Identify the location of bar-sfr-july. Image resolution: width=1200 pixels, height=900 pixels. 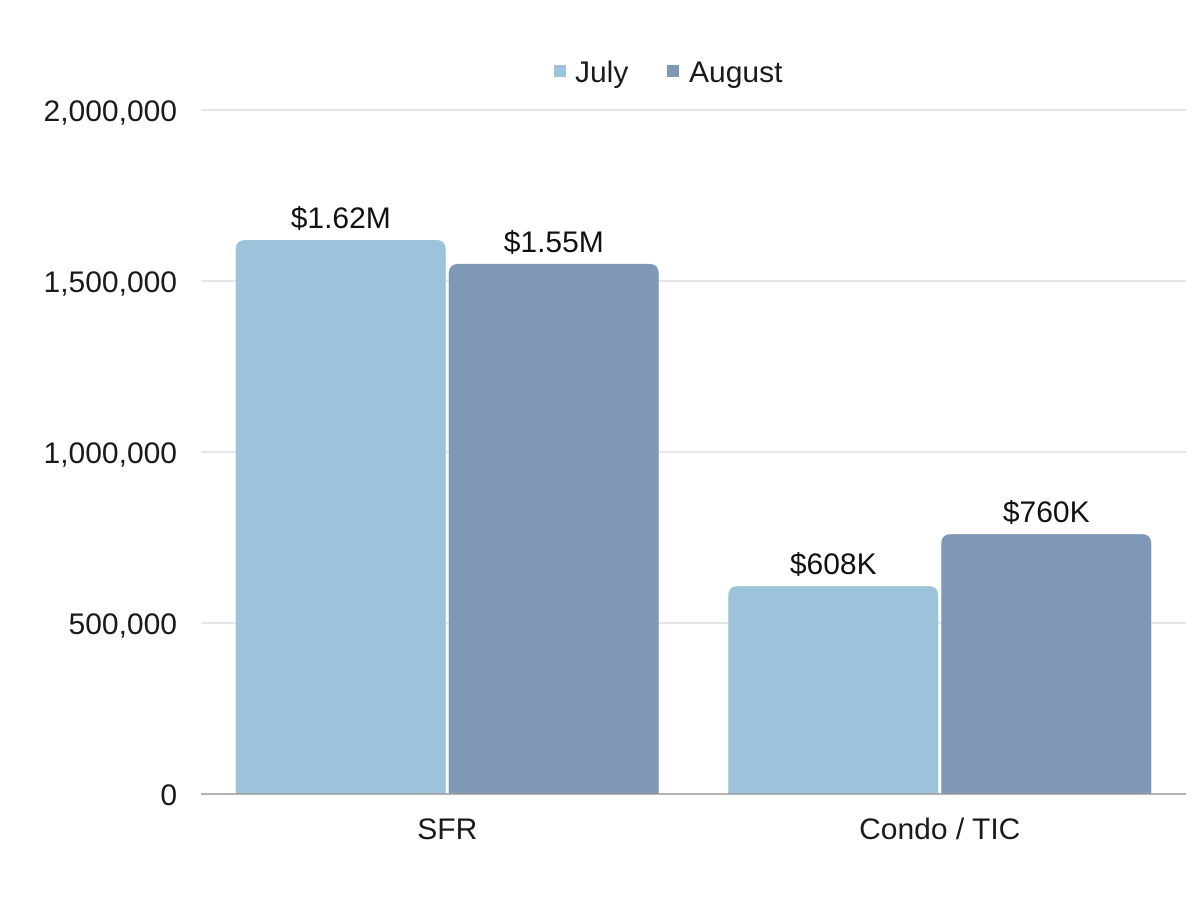
(340, 516).